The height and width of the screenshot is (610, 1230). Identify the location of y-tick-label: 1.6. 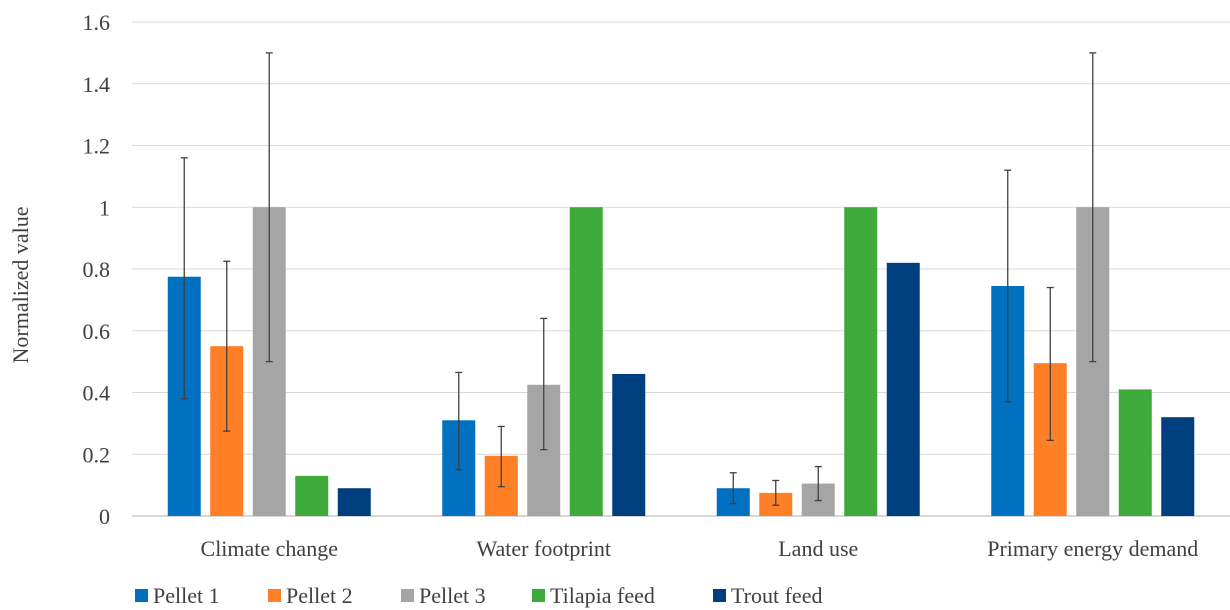
(97, 22).